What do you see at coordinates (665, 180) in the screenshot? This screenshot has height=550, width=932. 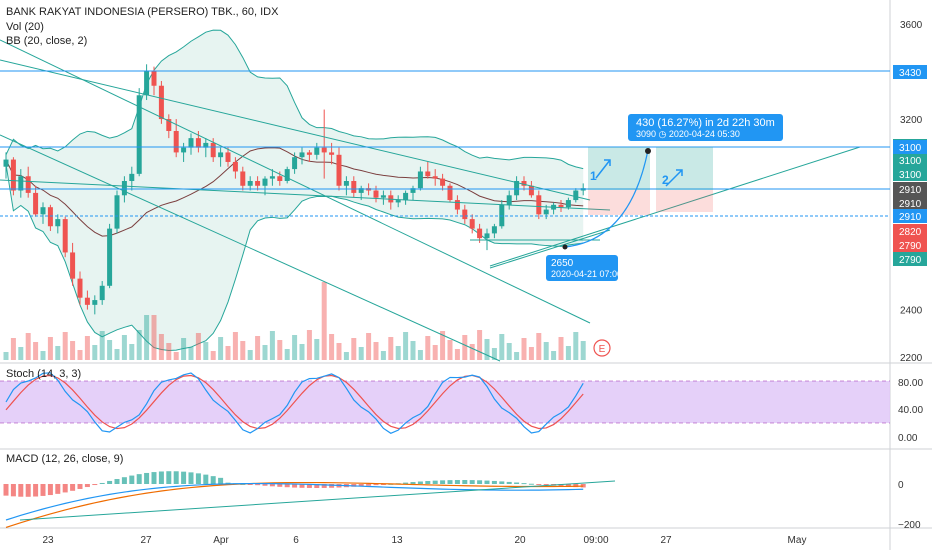 I see `wave-2-label: 2` at bounding box center [665, 180].